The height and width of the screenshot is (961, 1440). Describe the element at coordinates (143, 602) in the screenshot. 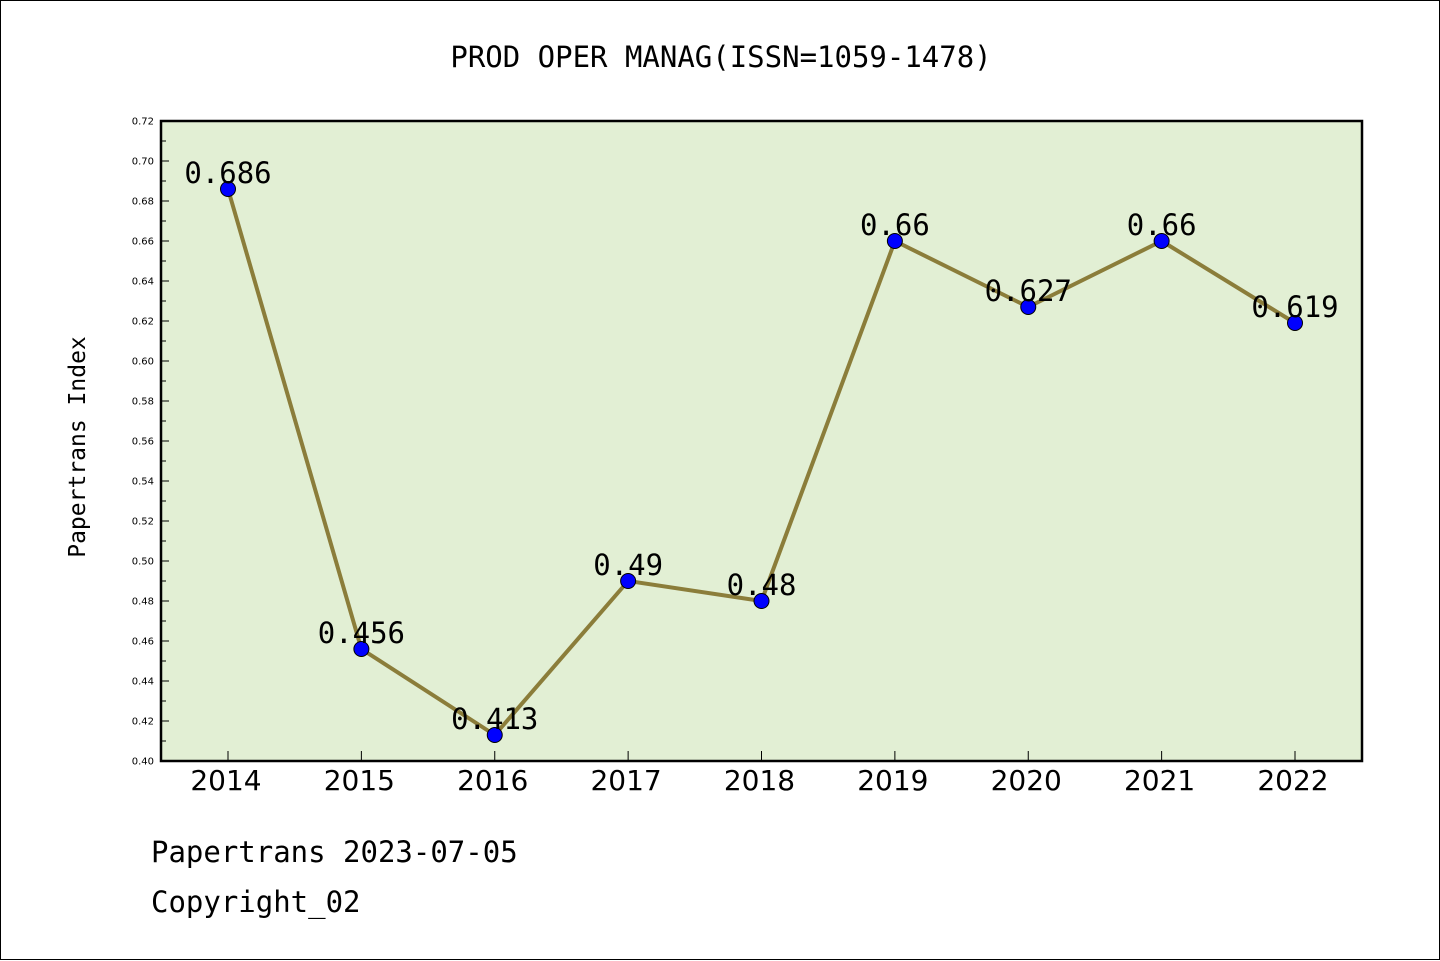

I see `y-tick-label: 0.48` at that location.